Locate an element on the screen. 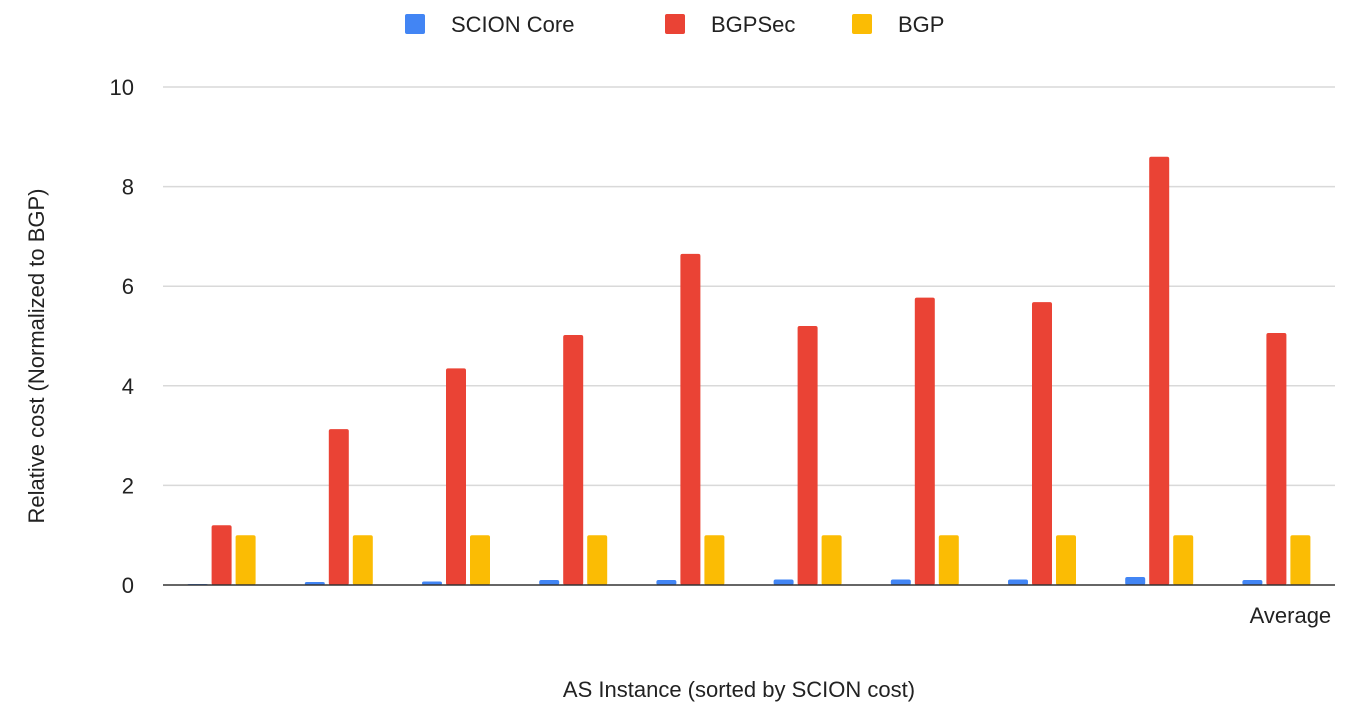  chart-legend: SCION Core BGPSec BGP is located at coordinates (674, 24).